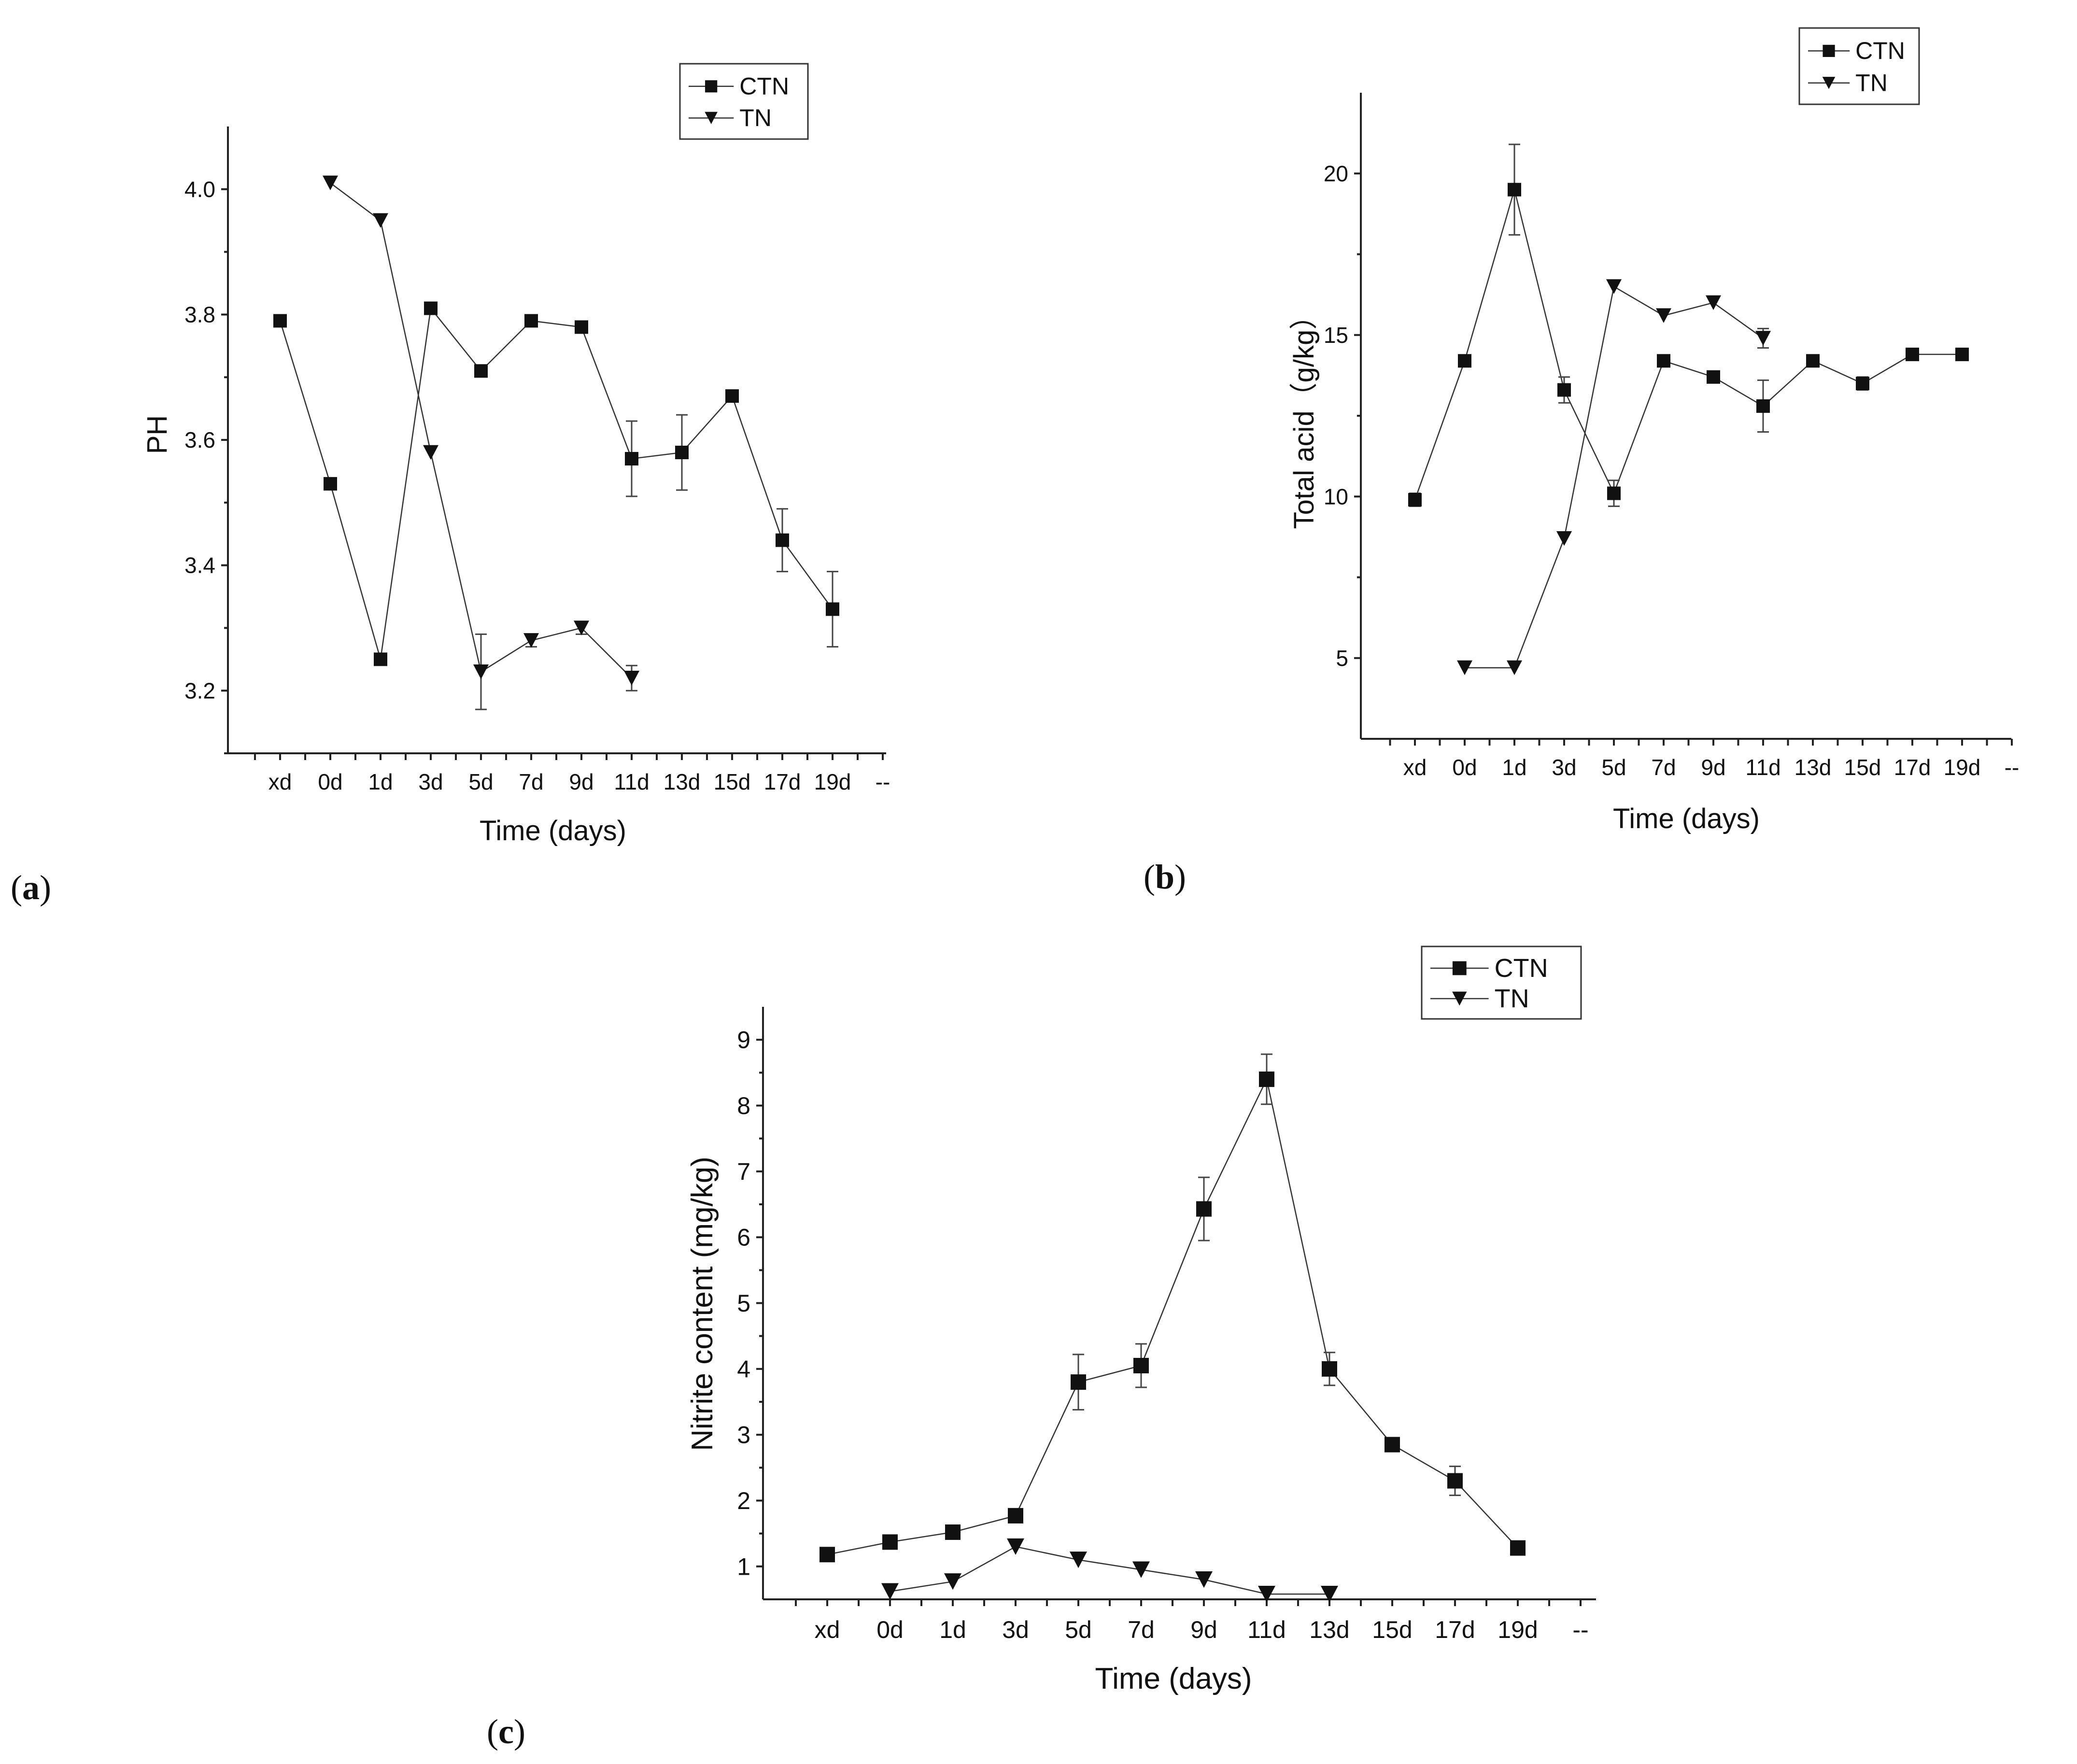 This screenshot has width=2077, height=1764. Describe the element at coordinates (1164, 877) in the screenshot. I see `panel-label-letter: b` at that location.